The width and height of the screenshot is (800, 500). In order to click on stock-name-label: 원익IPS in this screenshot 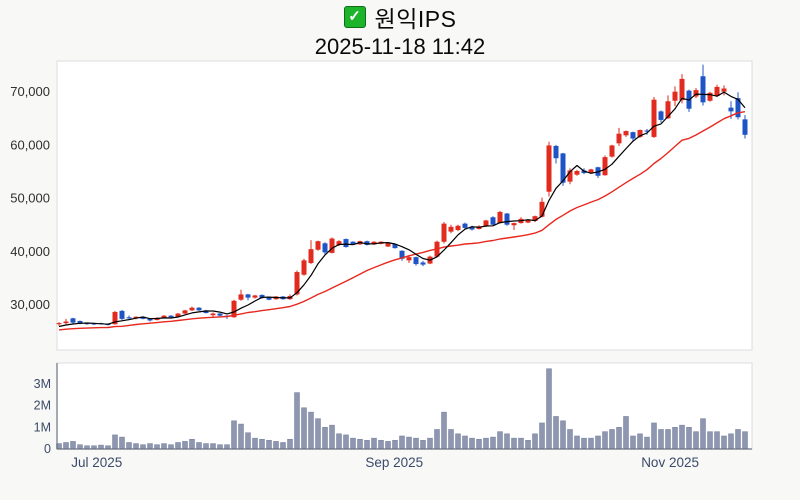, I will do `click(415, 19)`.